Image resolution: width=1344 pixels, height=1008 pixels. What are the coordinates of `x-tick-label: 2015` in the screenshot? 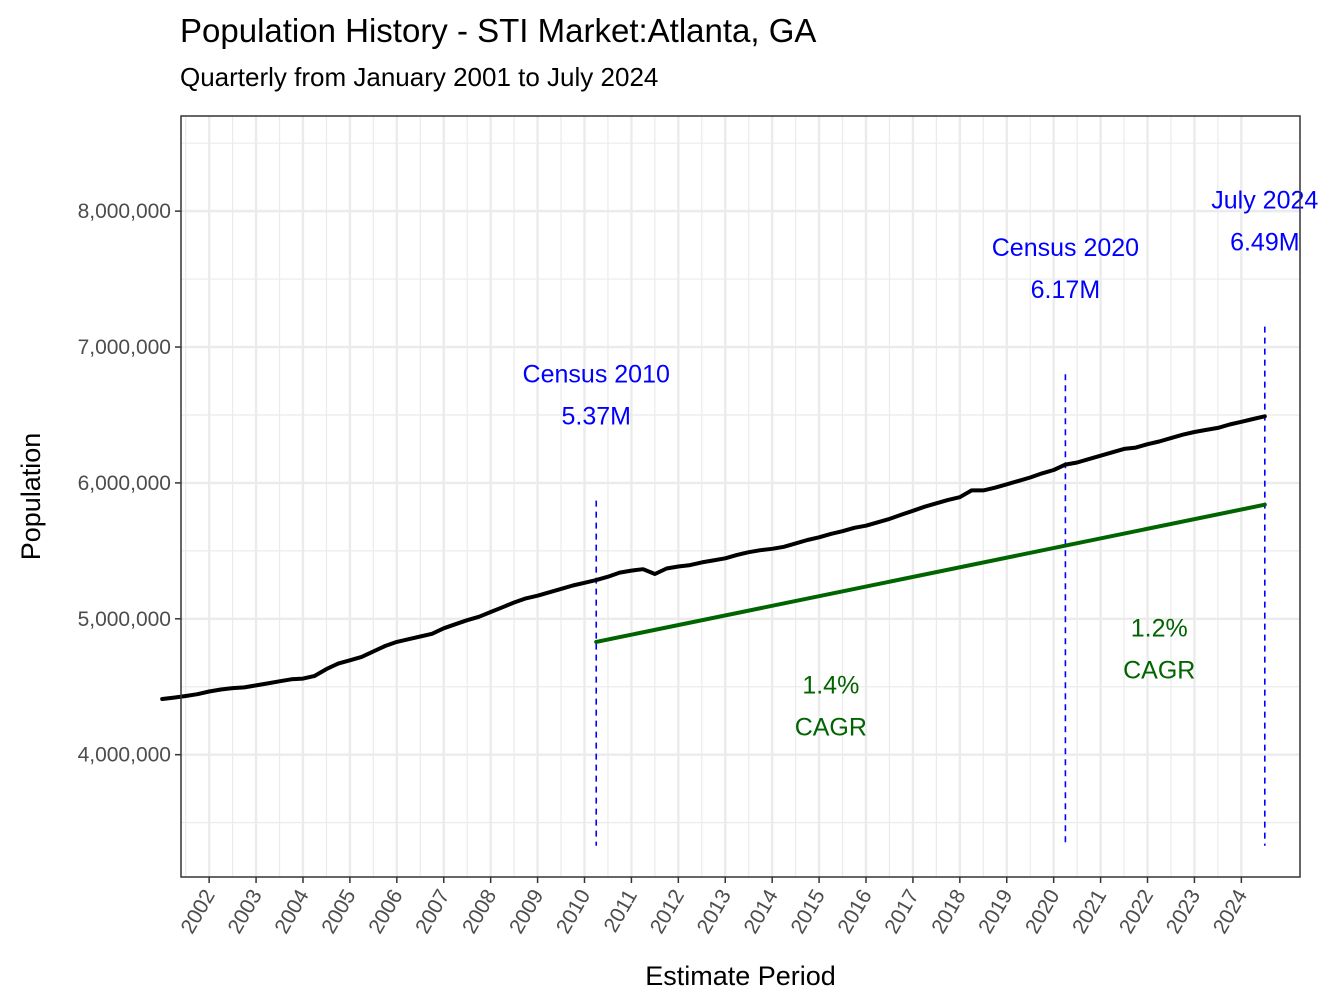 It's located at (808, 912).